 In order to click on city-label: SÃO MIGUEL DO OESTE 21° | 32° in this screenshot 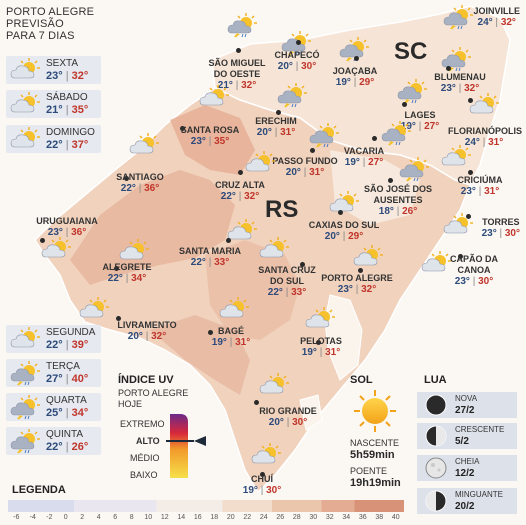, I will do `click(237, 74)`.